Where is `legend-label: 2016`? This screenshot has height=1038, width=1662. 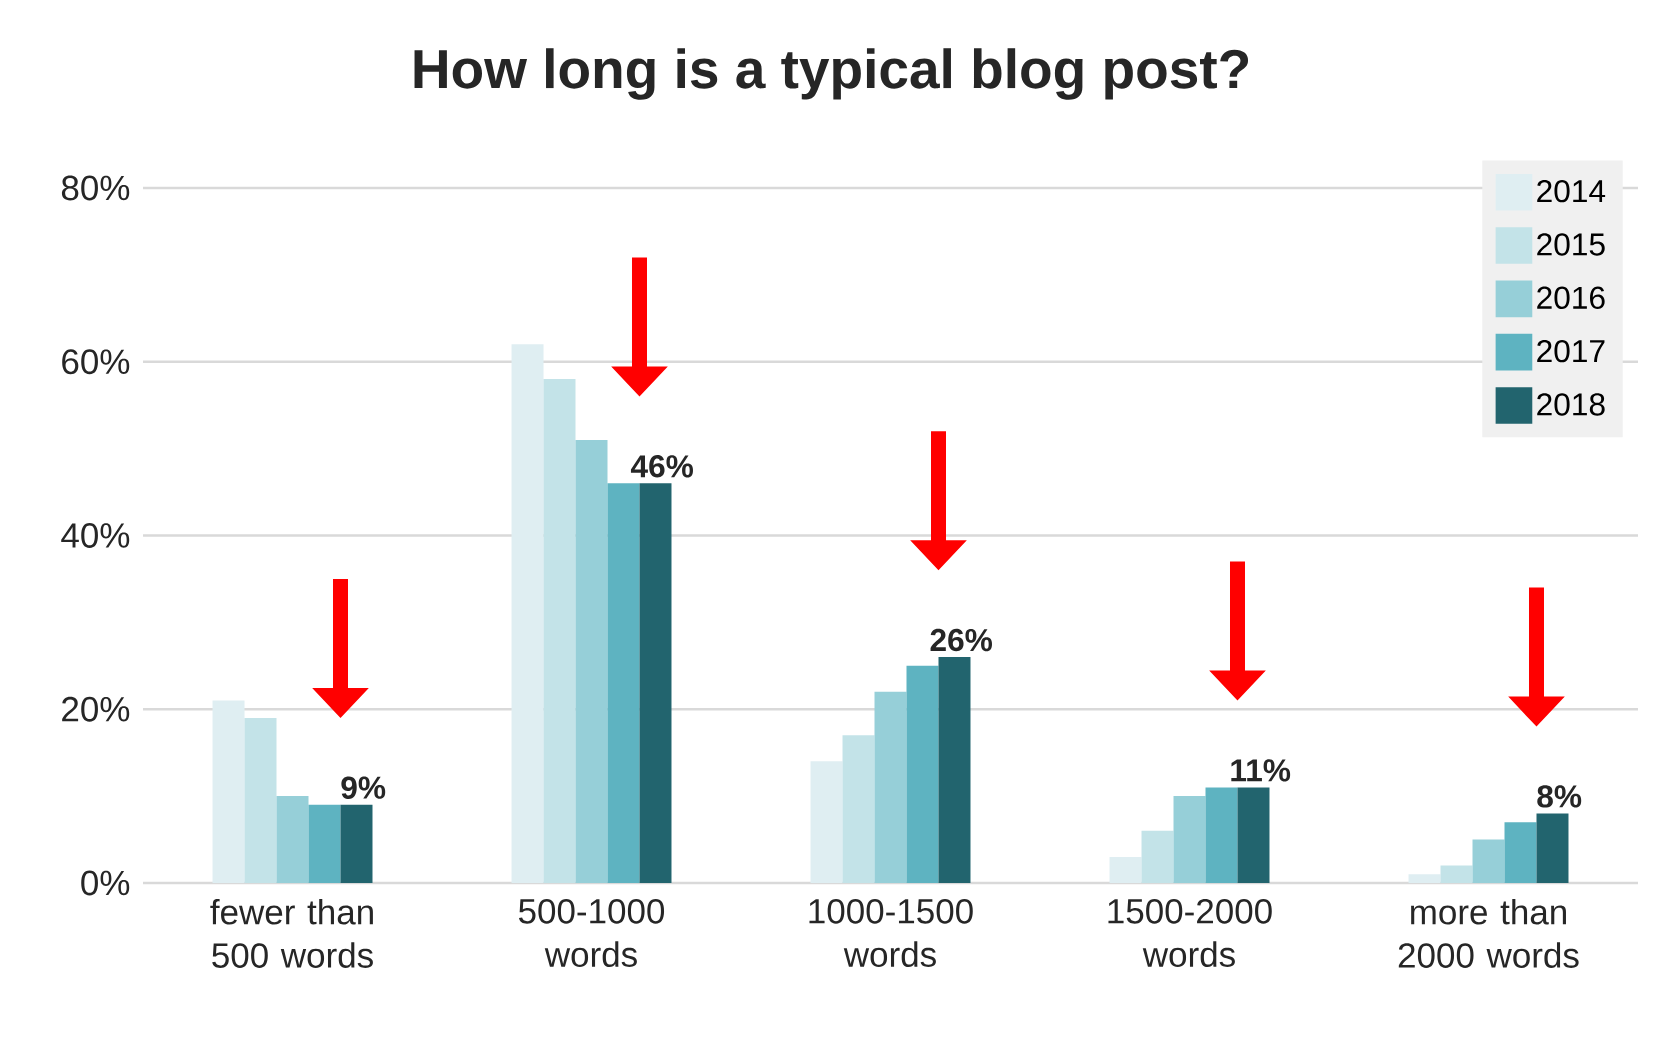 legend-label: 2016 is located at coordinates (1571, 297).